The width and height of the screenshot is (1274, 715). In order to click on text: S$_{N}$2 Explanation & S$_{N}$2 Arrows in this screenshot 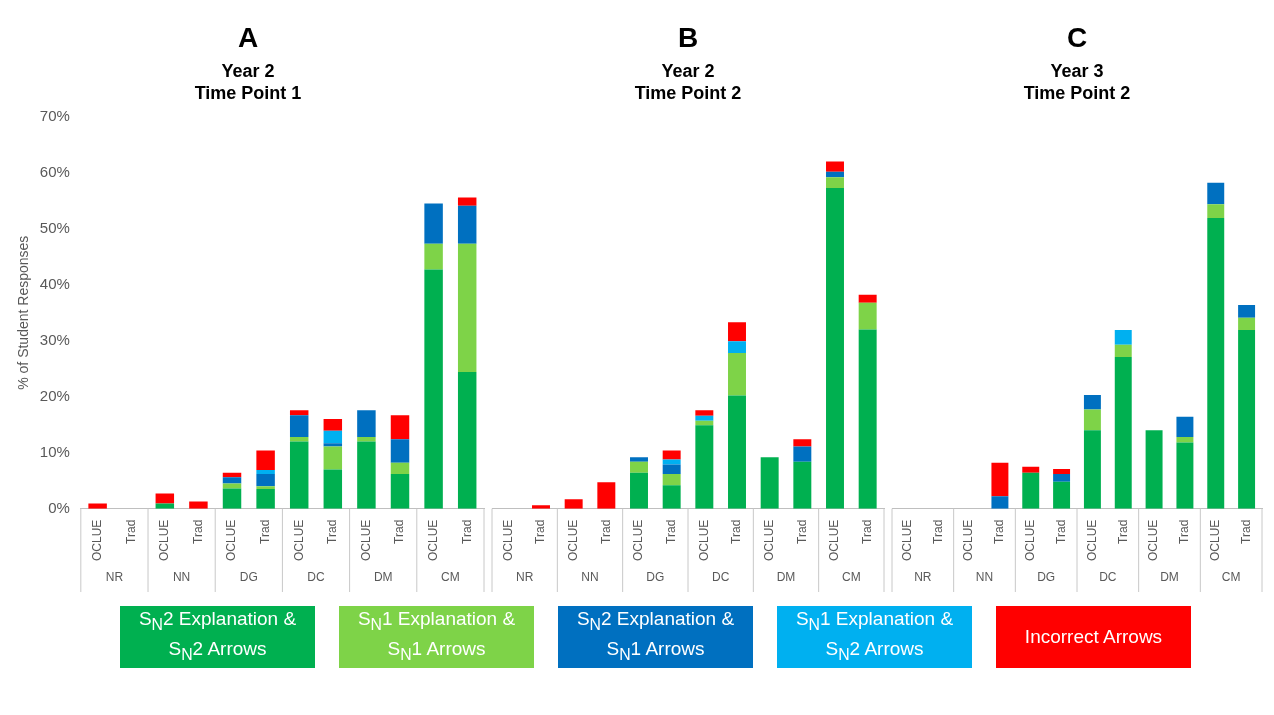, I will do `click(217, 637)`.